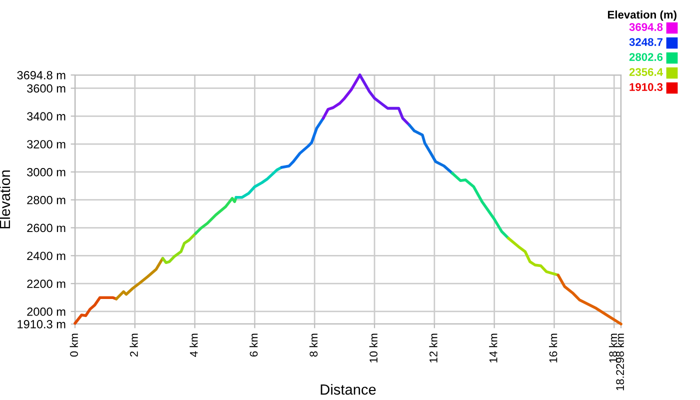  What do you see at coordinates (46, 200) in the screenshot?
I see `y-tick-label: 2800 m` at bounding box center [46, 200].